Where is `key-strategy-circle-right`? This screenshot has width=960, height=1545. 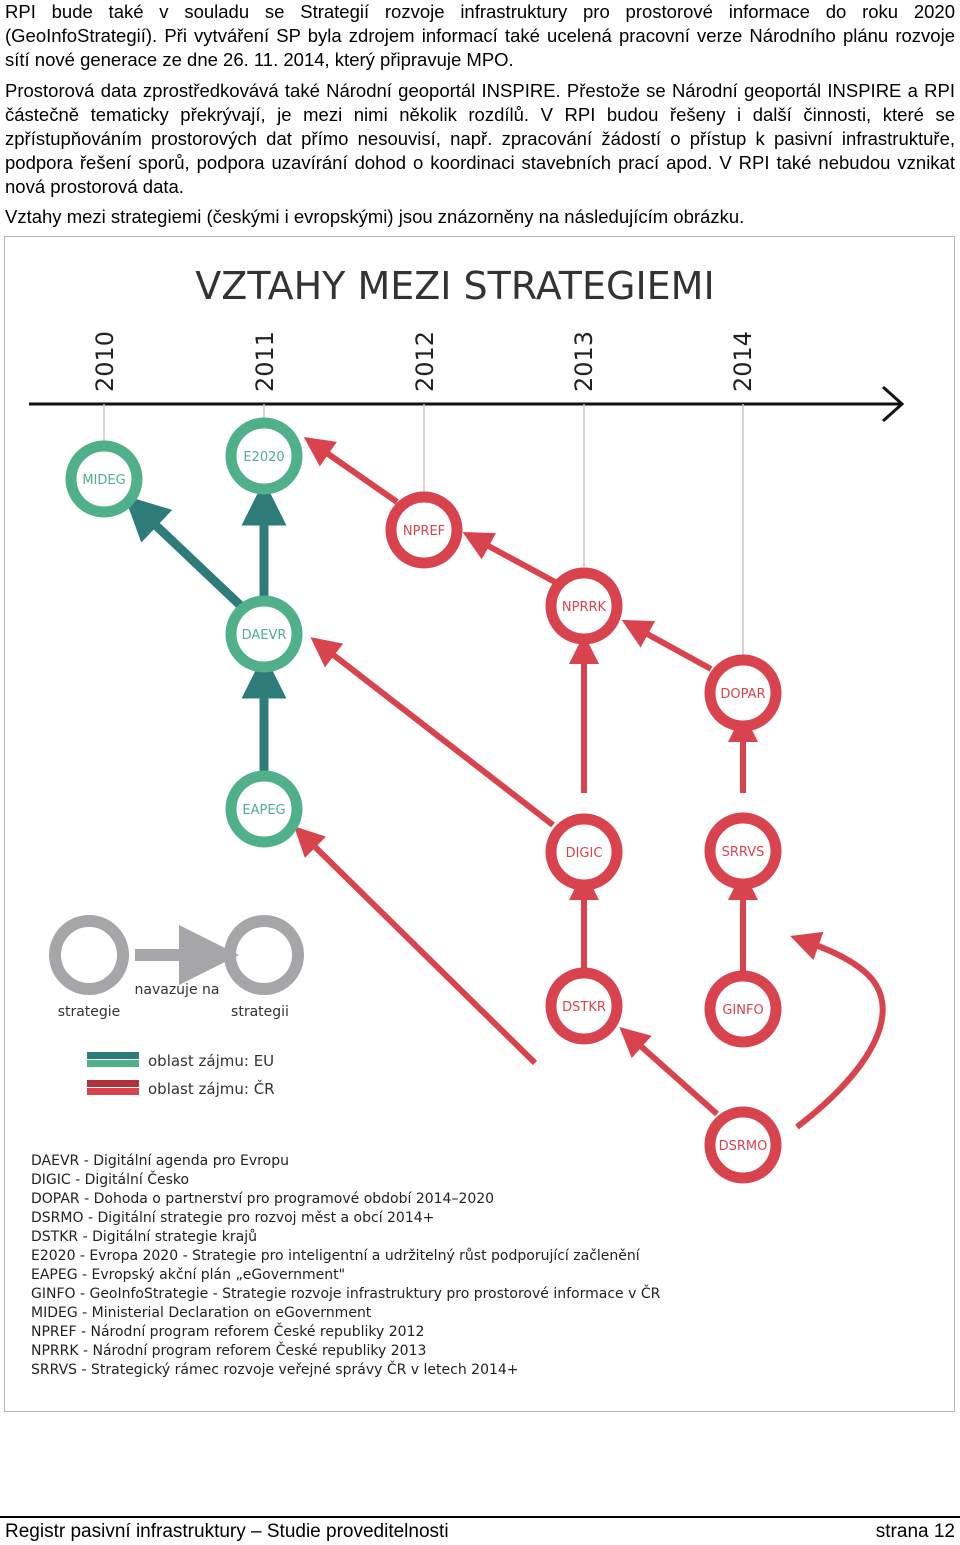
key-strategy-circle-right is located at coordinates (264, 955).